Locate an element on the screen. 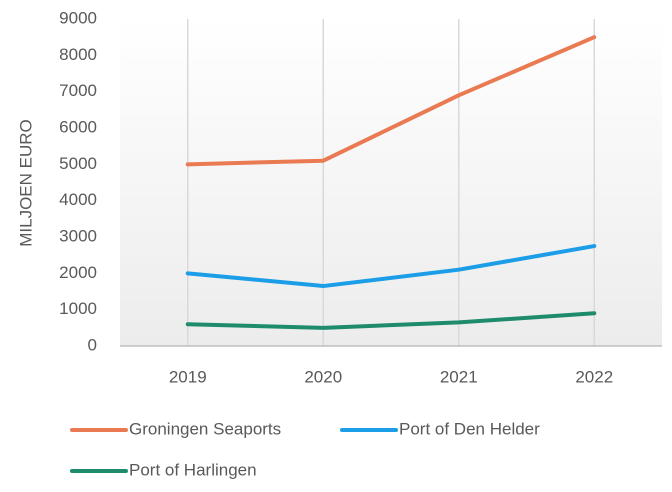  legend-label: Port of Den Helder is located at coordinates (469, 428).